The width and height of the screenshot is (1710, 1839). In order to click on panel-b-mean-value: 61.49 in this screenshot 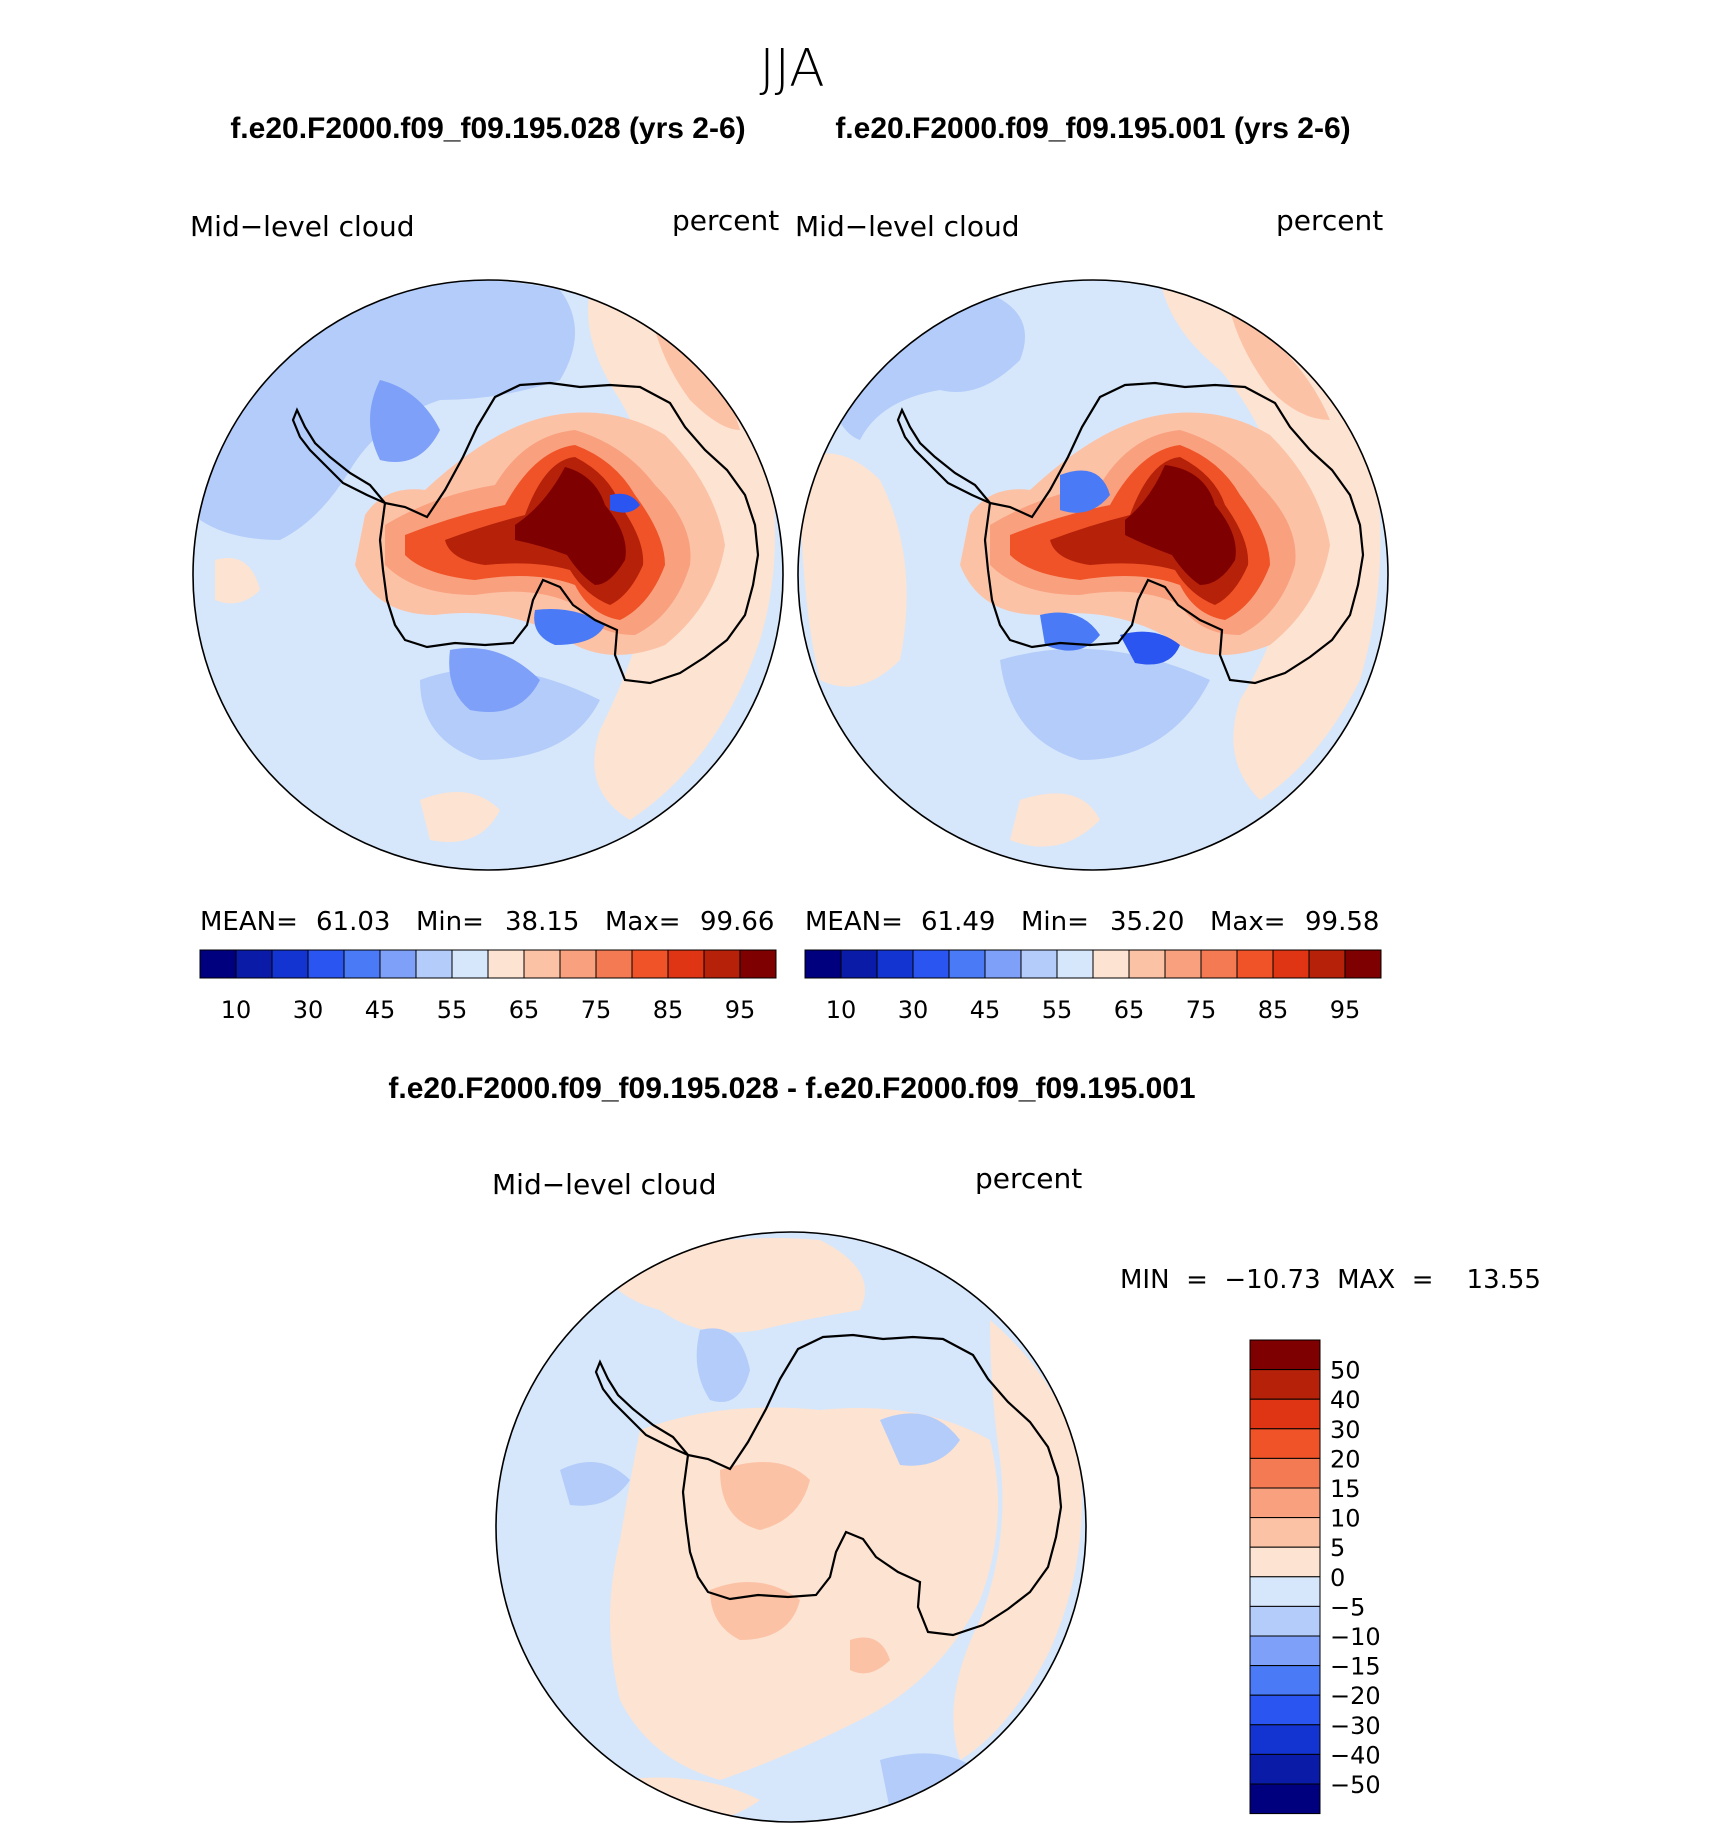, I will do `click(958, 922)`.